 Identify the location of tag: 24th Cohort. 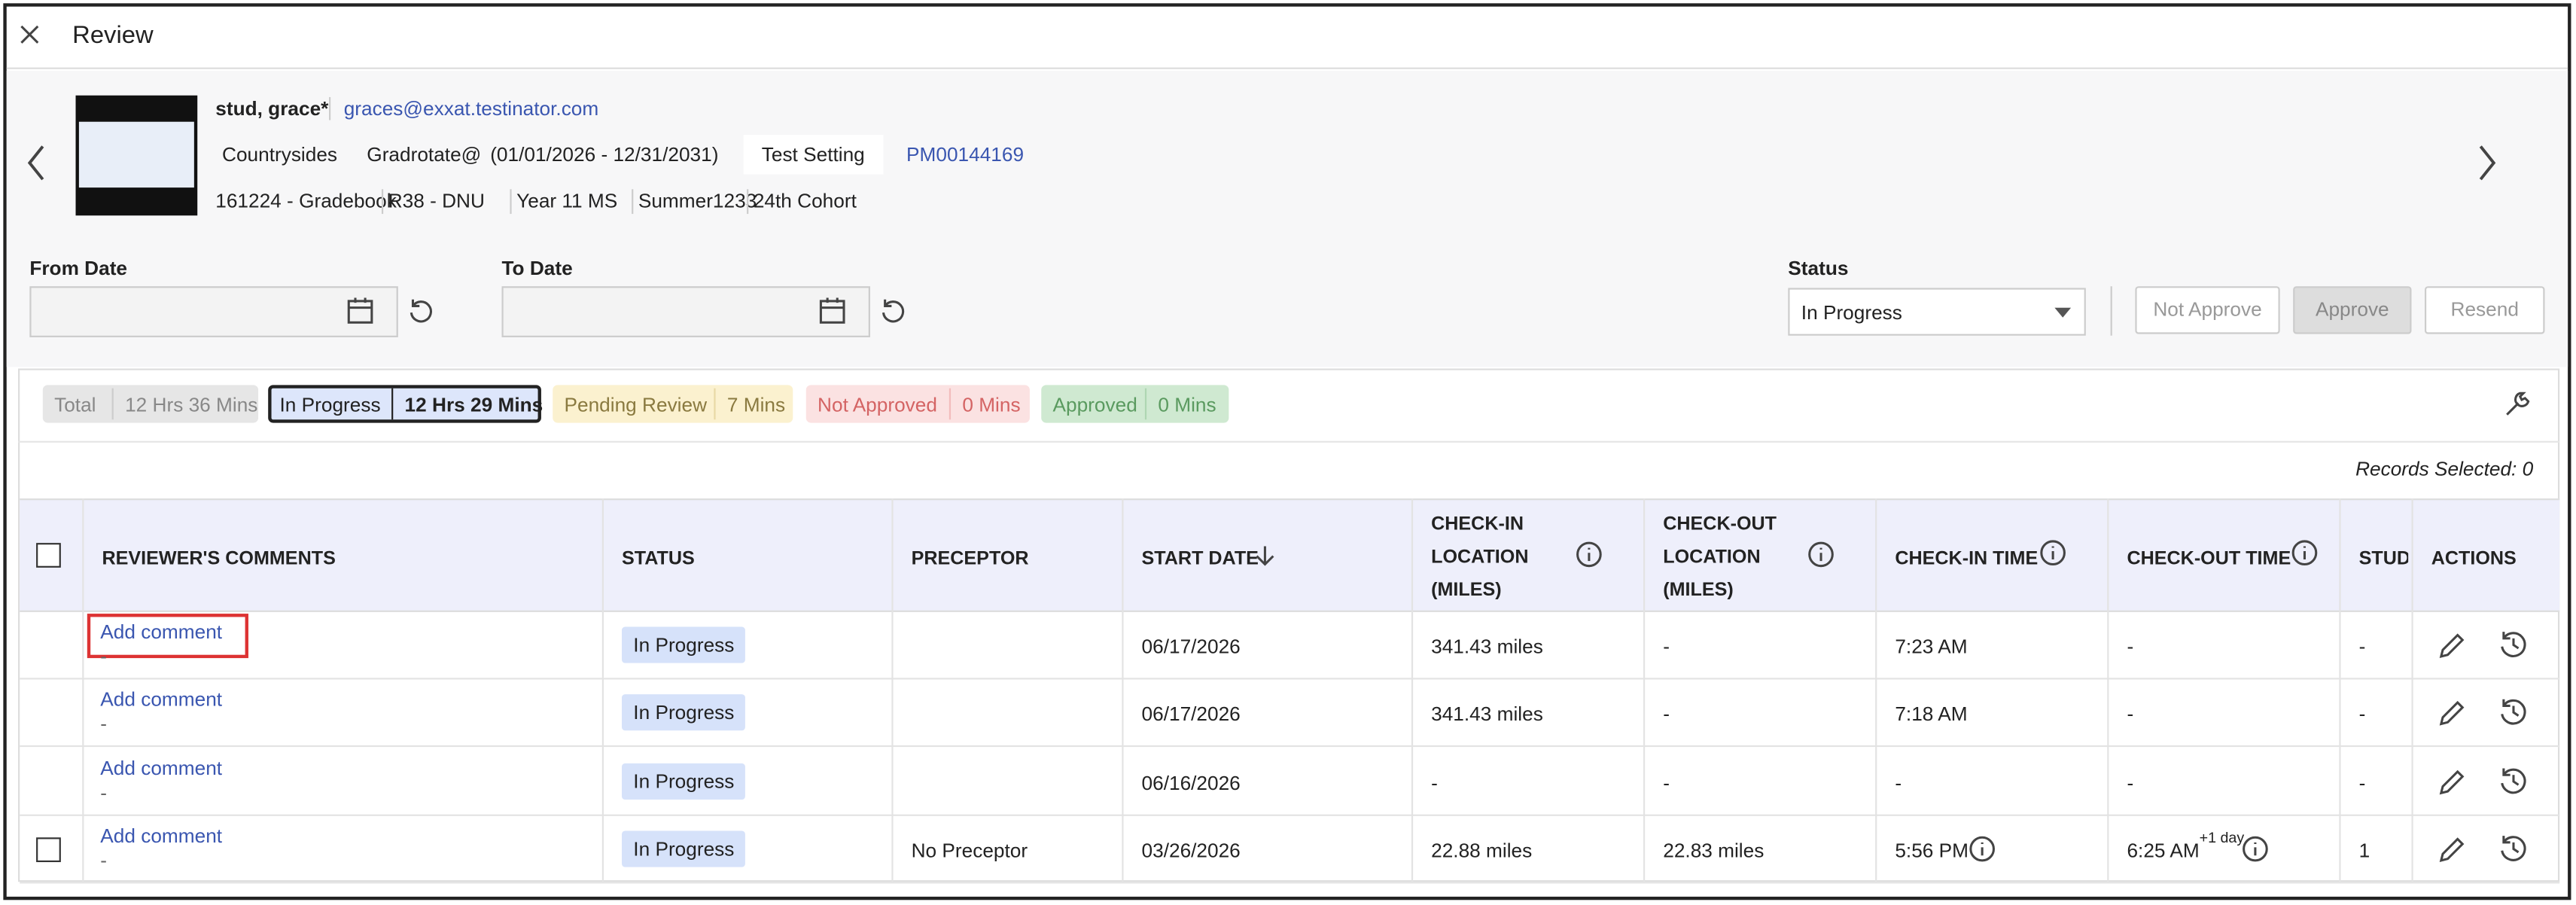
(805, 200).